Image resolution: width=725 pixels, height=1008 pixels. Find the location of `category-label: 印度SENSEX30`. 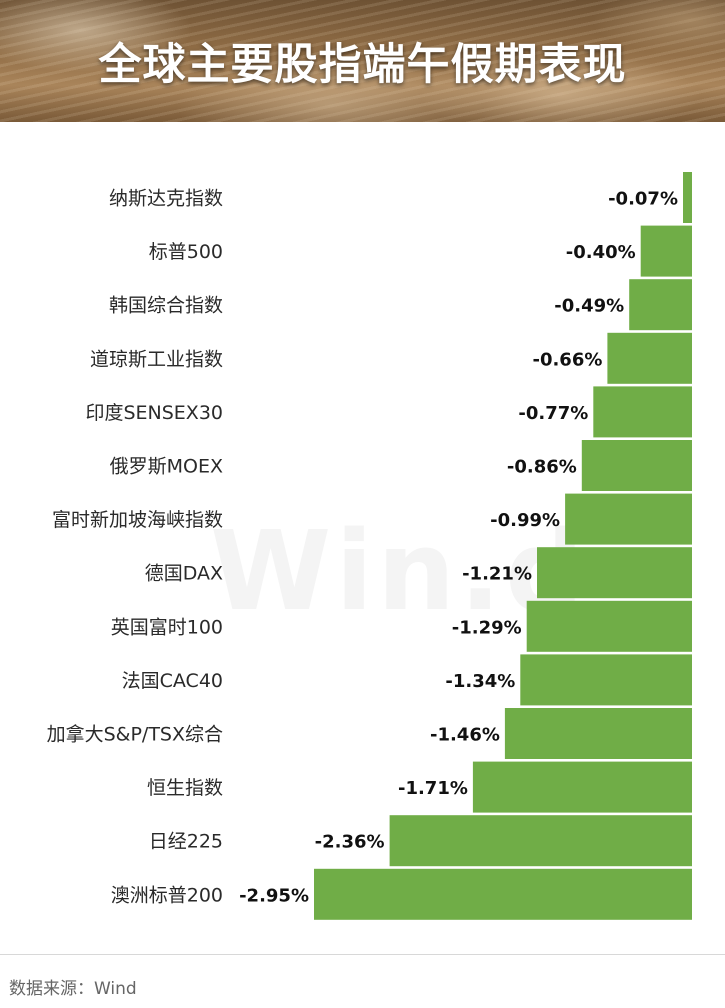

category-label: 印度SENSEX30 is located at coordinates (154, 413).